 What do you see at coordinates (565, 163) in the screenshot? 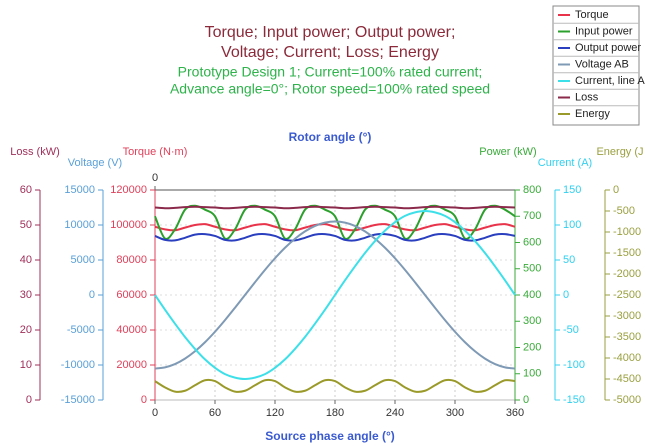
I see `y-axis-label: Current (A)` at bounding box center [565, 163].